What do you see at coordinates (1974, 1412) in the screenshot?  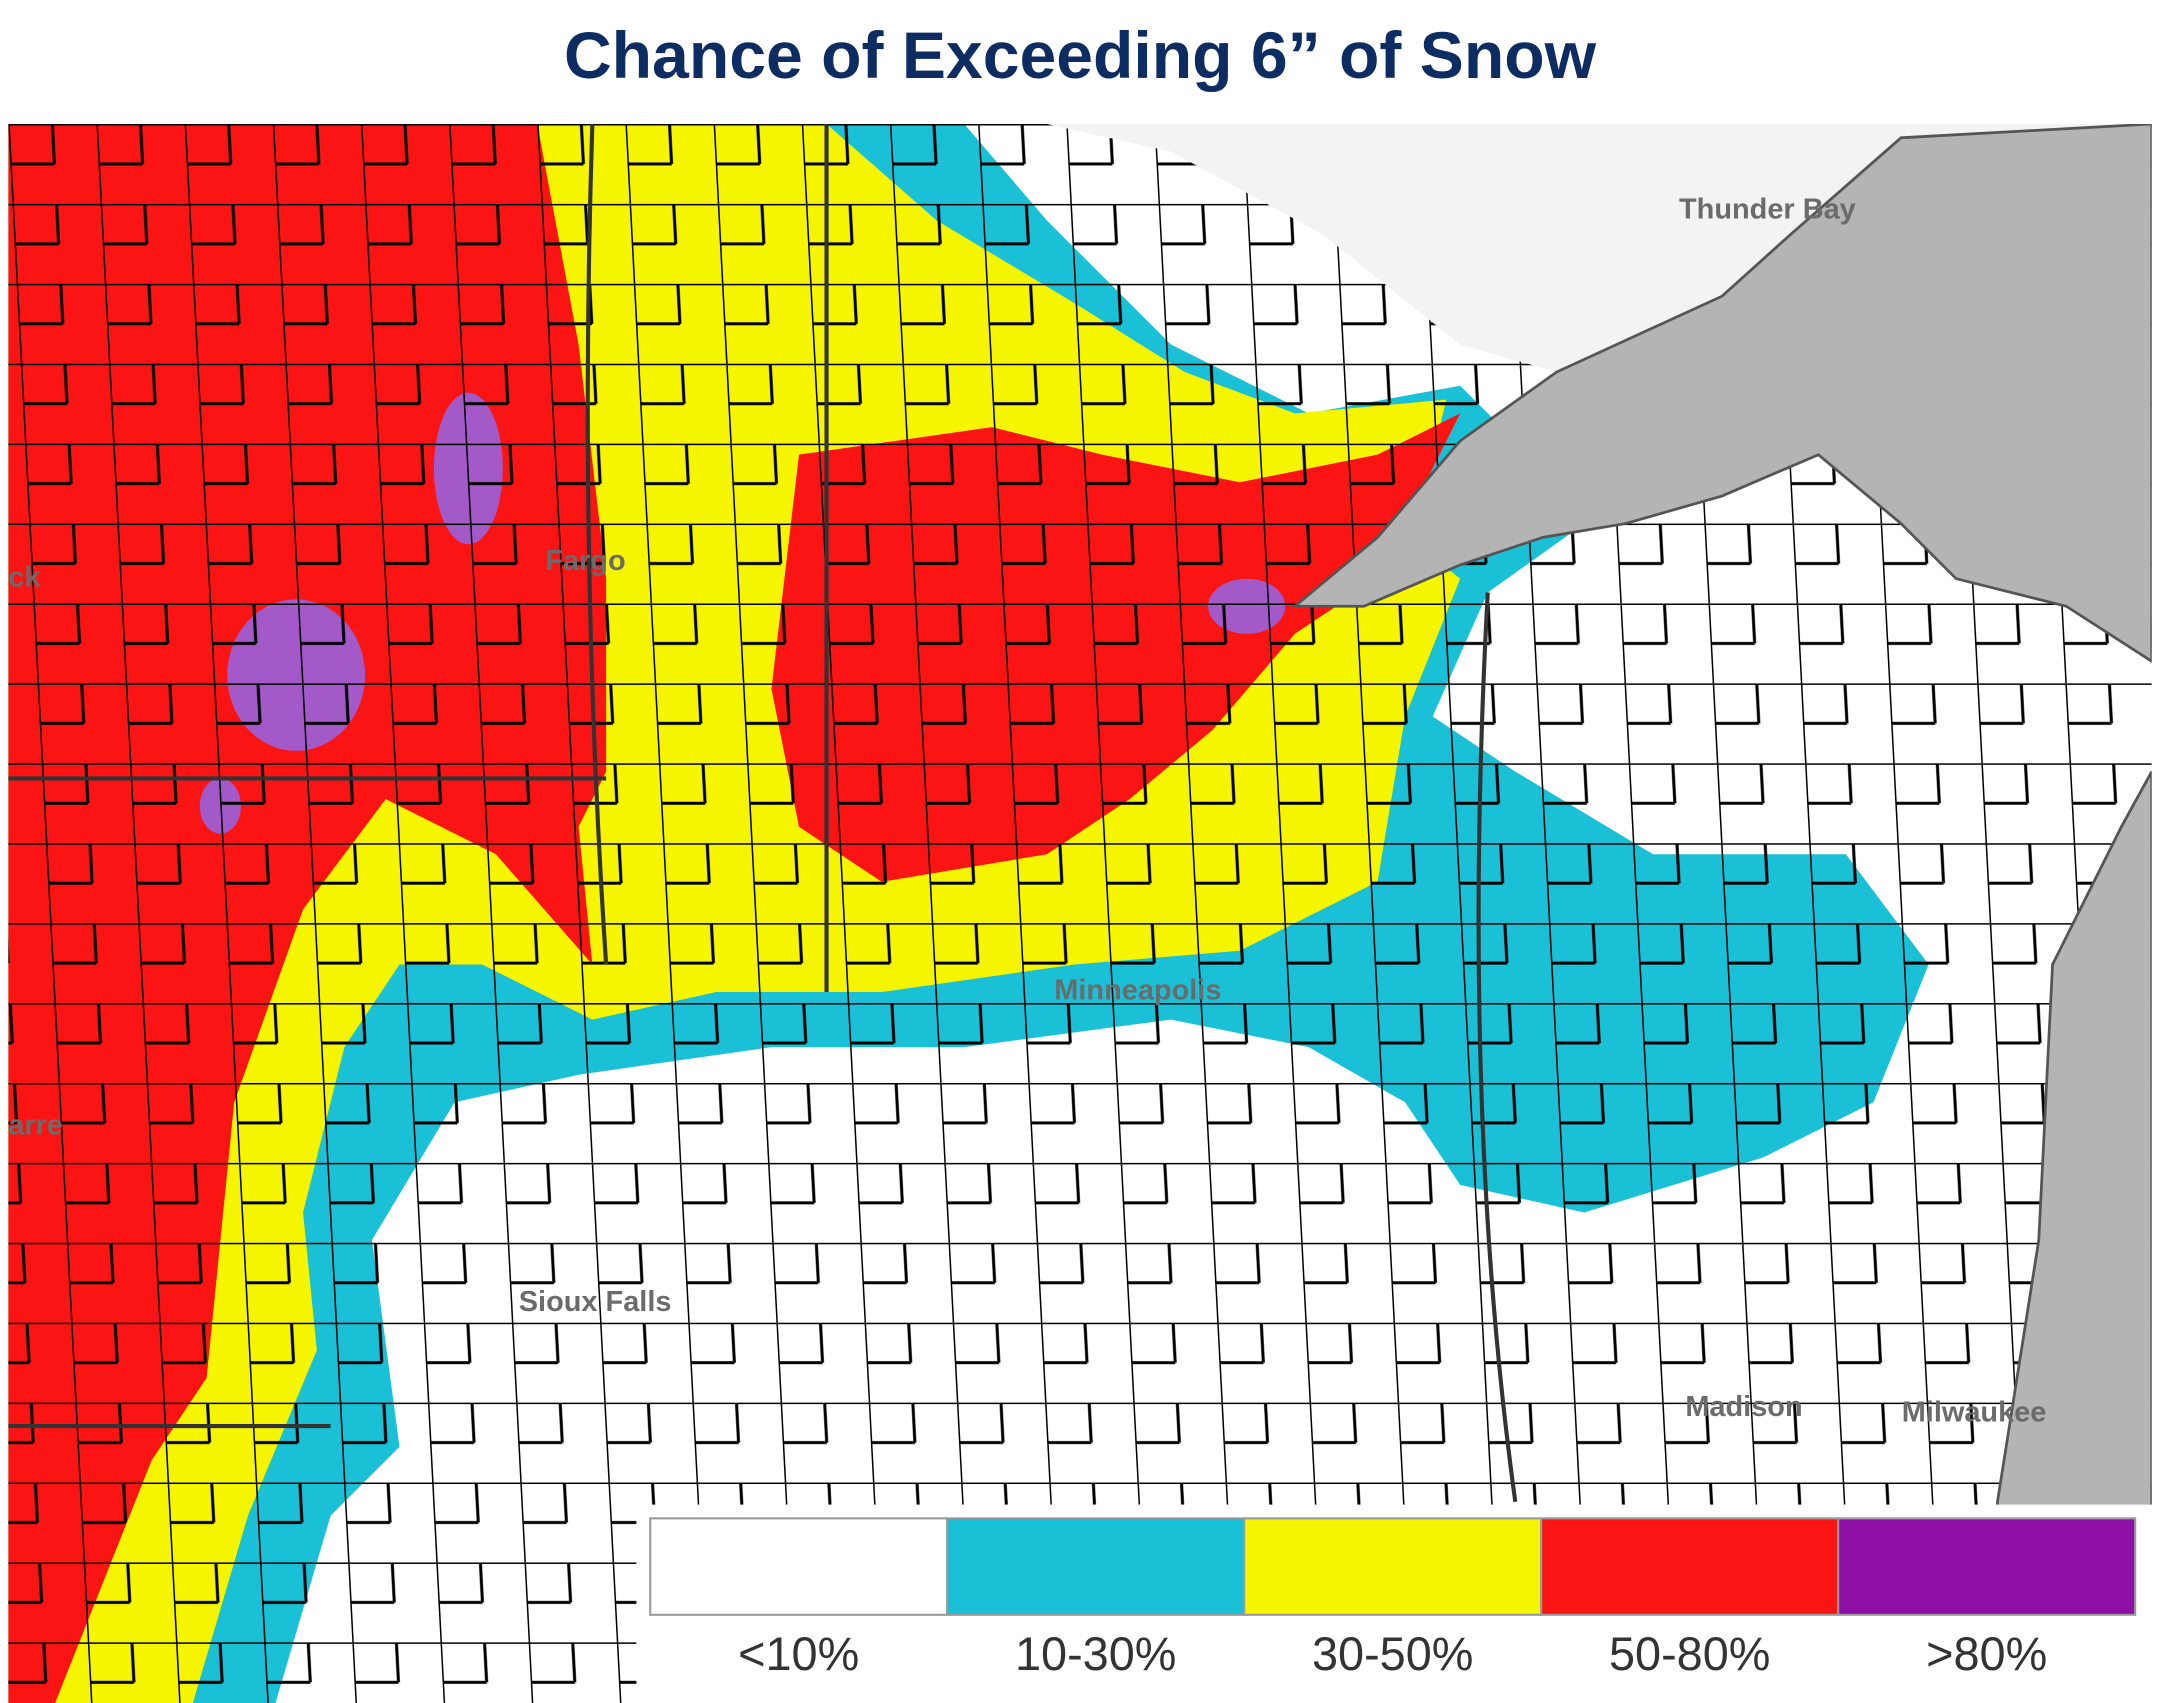 I see `city-label: Milwaukee` at bounding box center [1974, 1412].